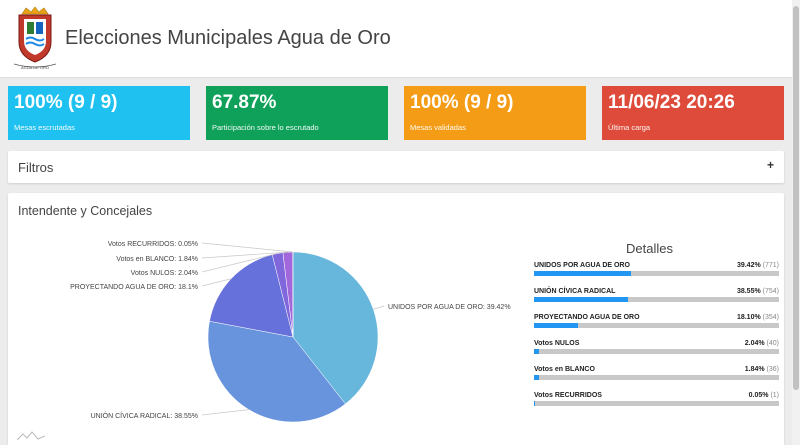  I want to click on detail-percentage: 0.05% (1), so click(763, 395).